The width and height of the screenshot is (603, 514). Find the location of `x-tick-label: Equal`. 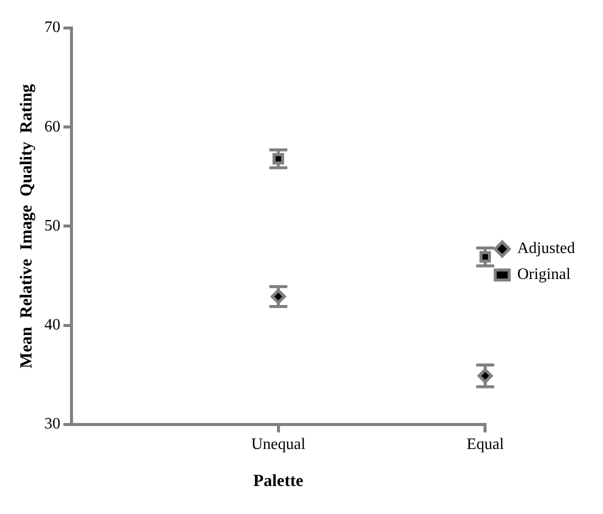

x-tick-label: Equal is located at coordinates (485, 445).